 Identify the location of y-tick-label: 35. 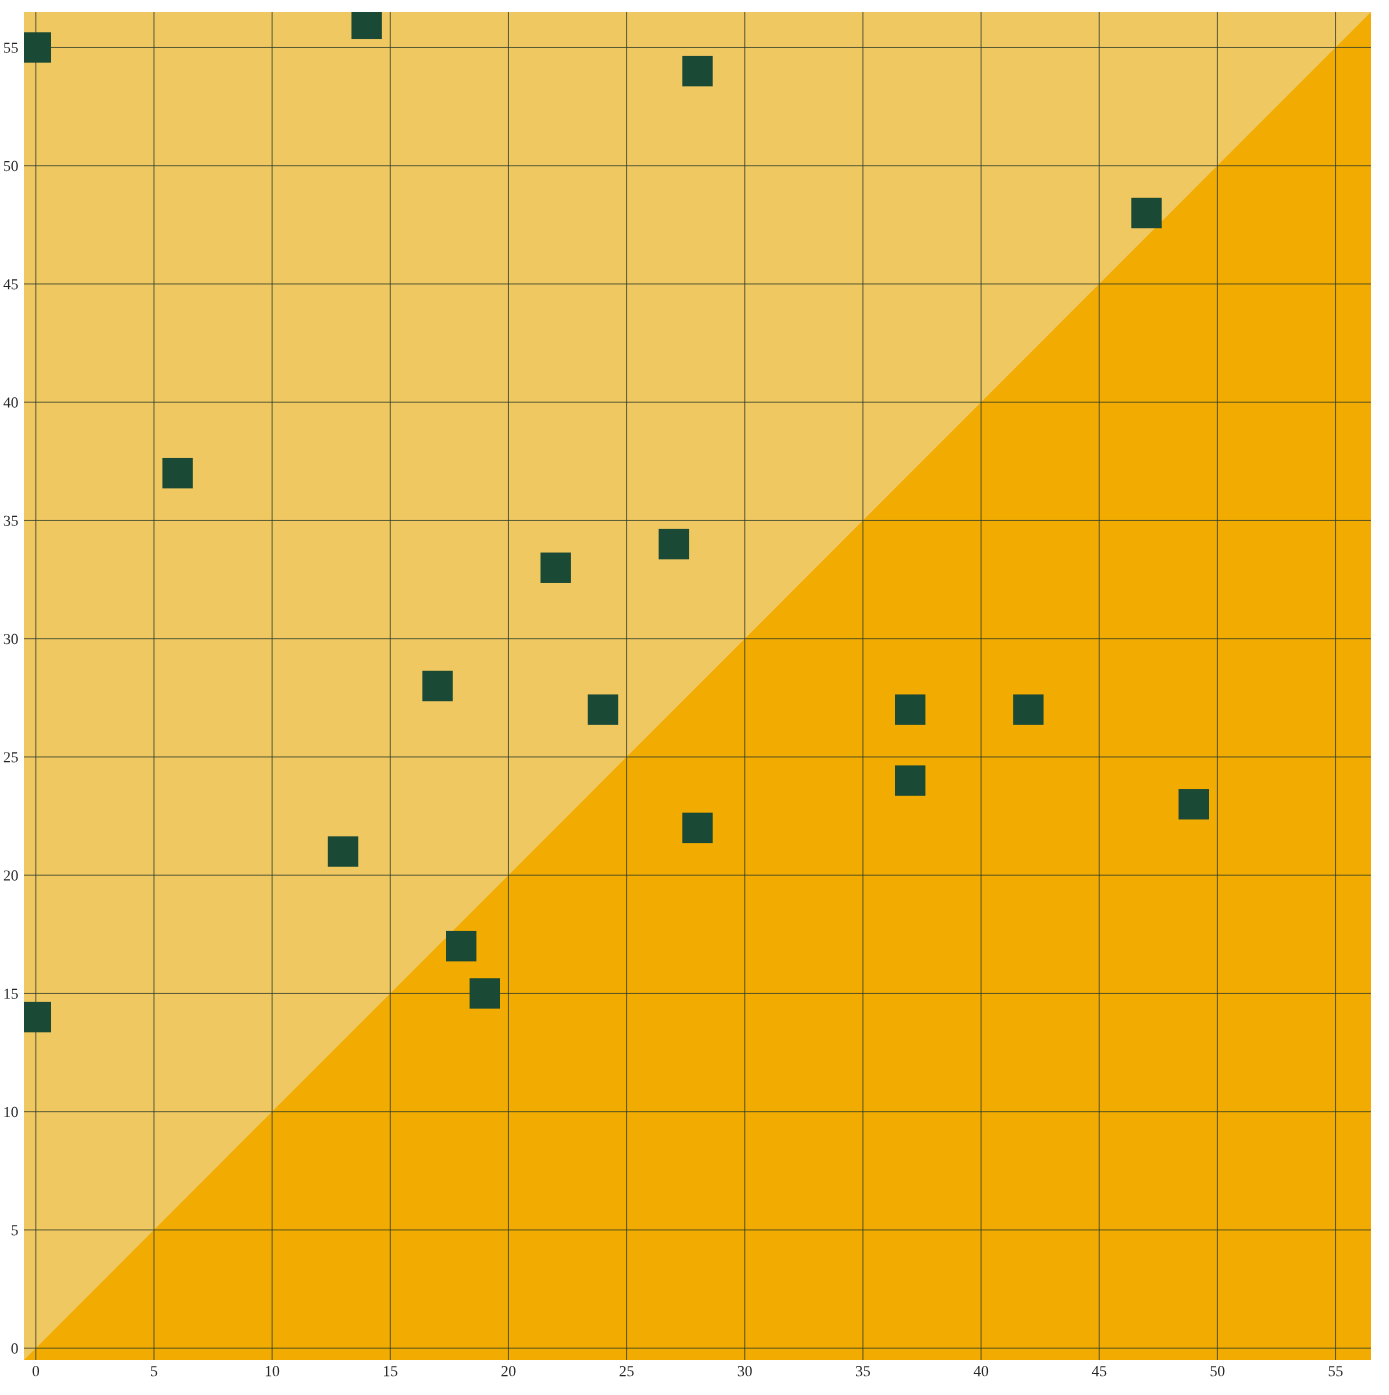
(10, 520).